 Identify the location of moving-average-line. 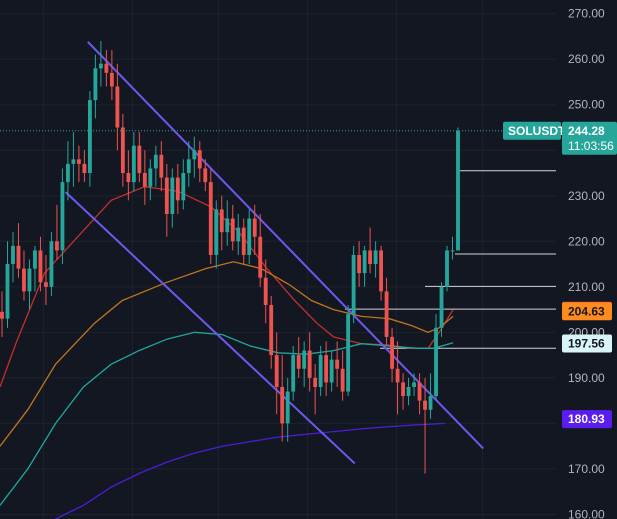
(250, 470).